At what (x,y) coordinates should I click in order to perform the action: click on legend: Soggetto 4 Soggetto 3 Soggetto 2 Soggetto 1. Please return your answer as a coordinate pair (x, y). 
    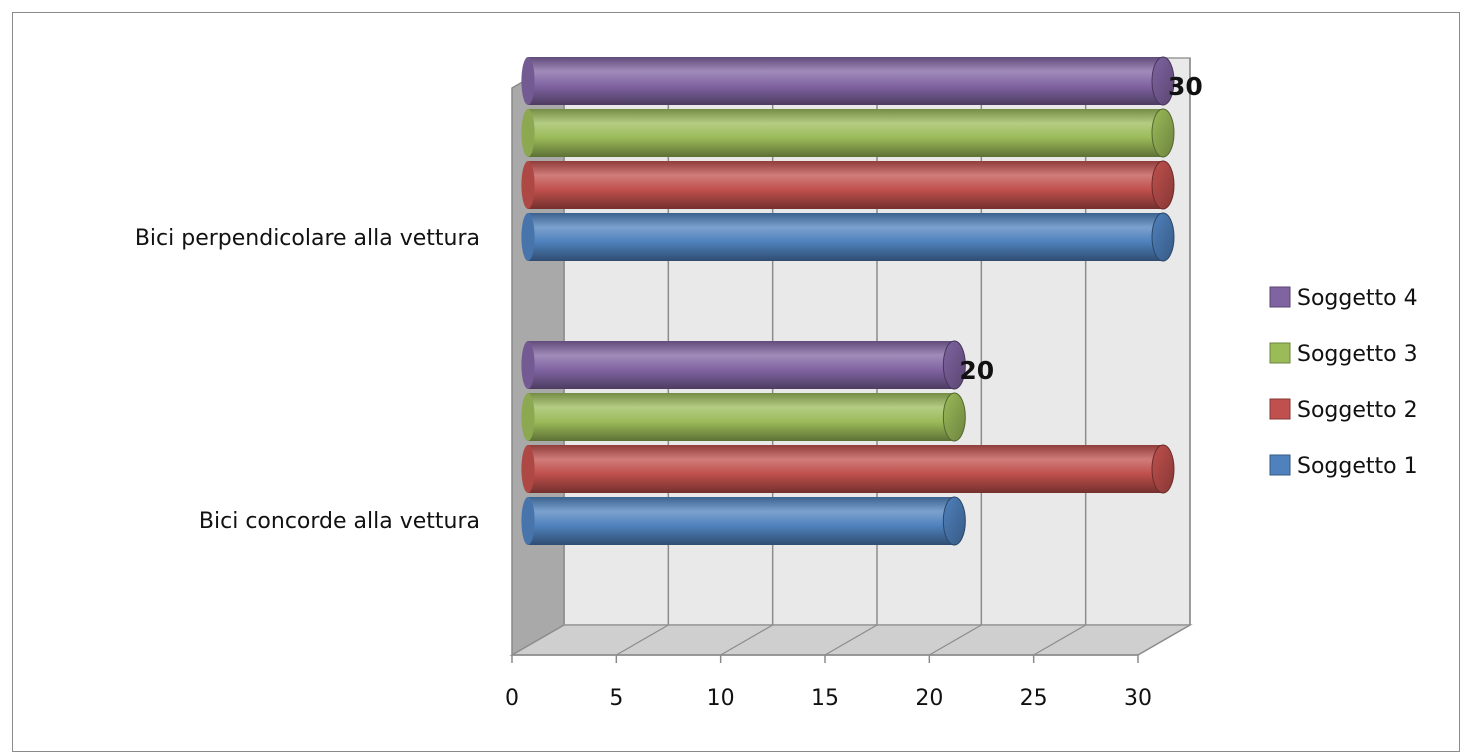
    Looking at the image, I should click on (1343, 382).